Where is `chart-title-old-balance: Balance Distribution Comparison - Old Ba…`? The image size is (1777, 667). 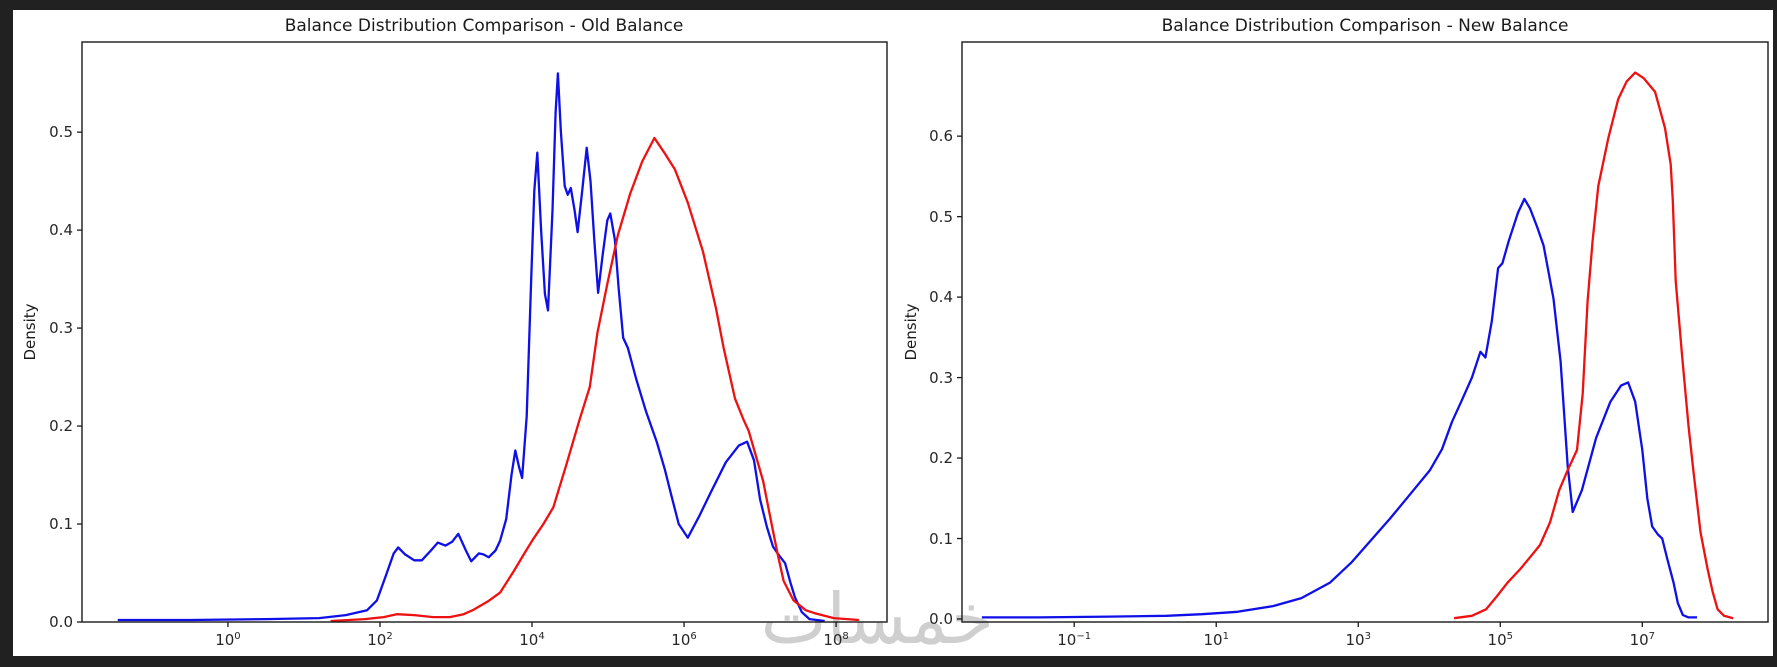
chart-title-old-balance: Balance Distribution Comparison - Old Ba… is located at coordinates (484, 26).